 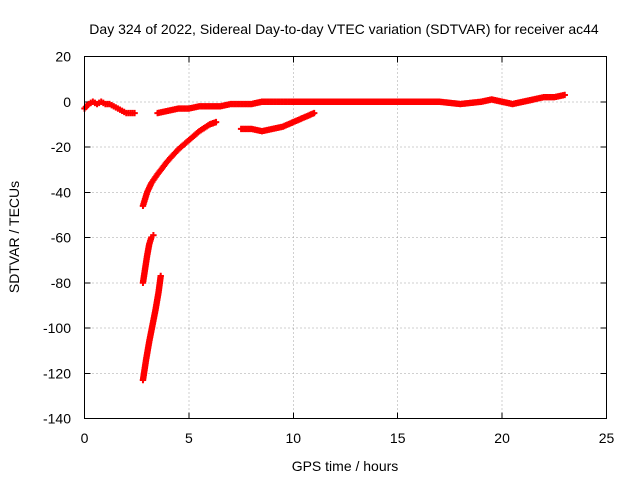 I want to click on y-tick-label: -100, so click(x=57, y=328).